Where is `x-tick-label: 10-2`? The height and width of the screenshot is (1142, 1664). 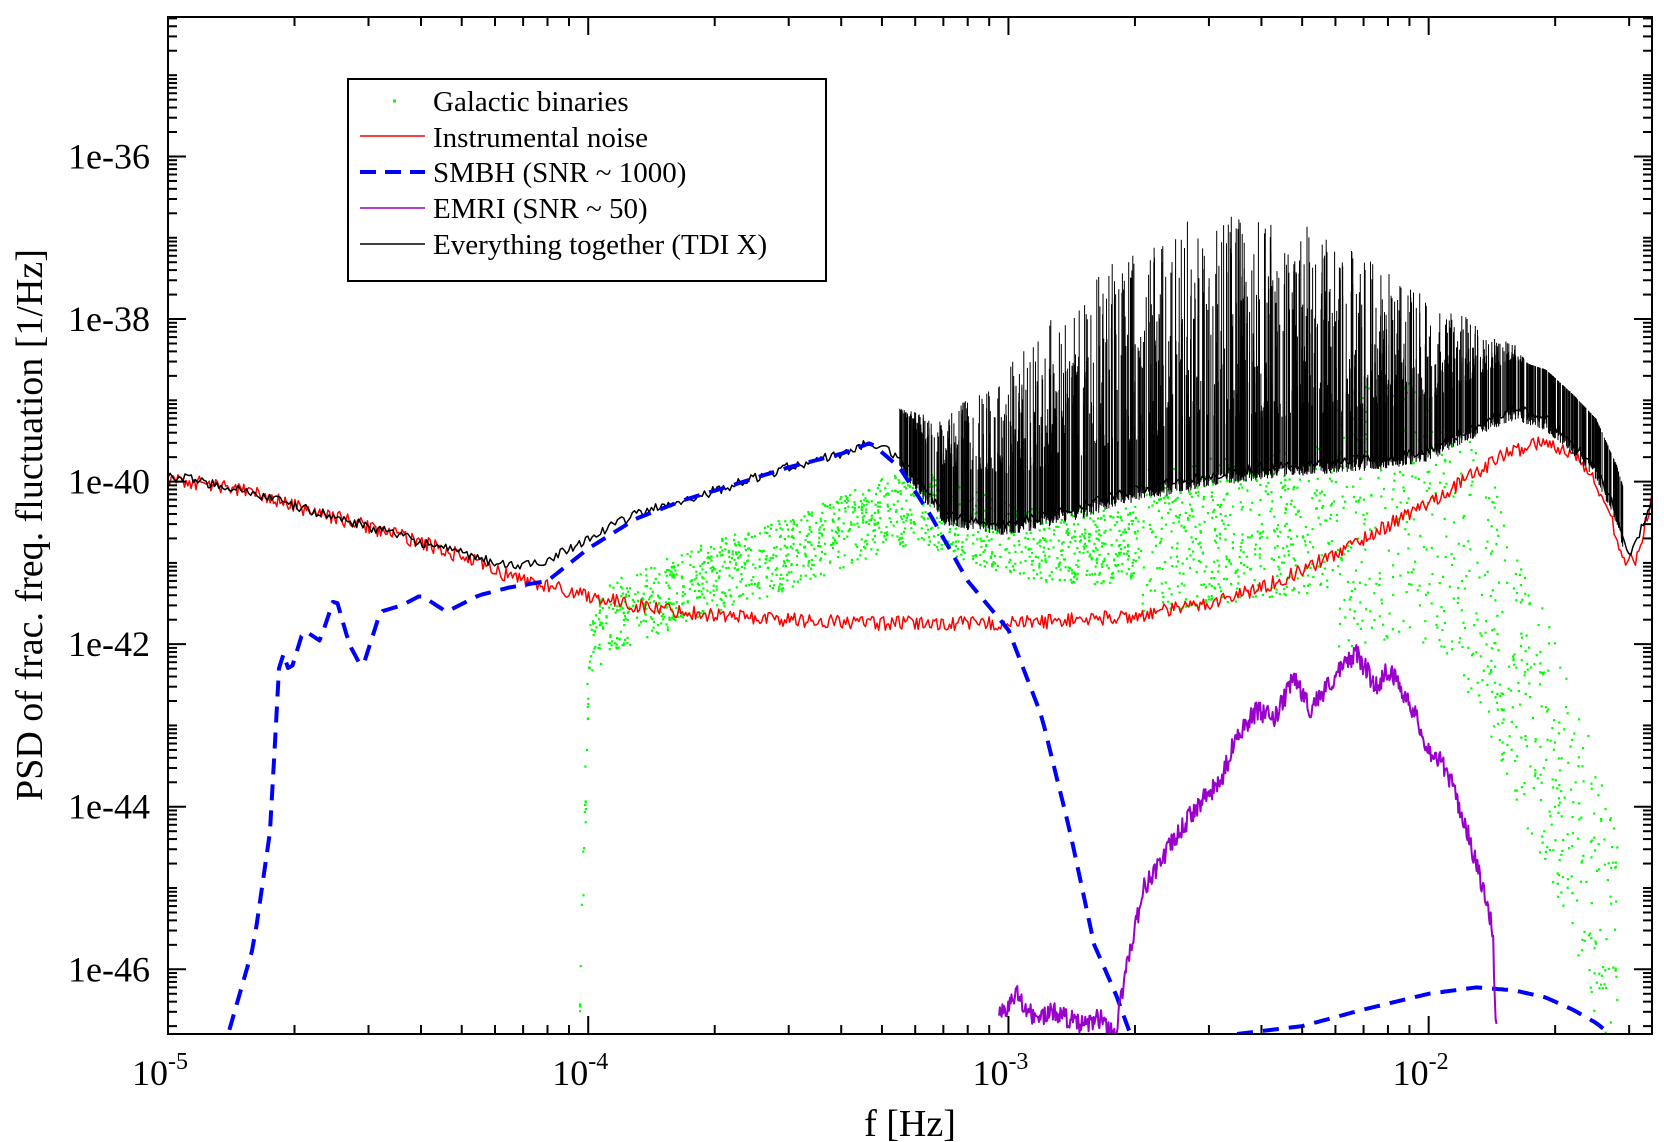 x-tick-label: 10-2 is located at coordinates (1421, 1071).